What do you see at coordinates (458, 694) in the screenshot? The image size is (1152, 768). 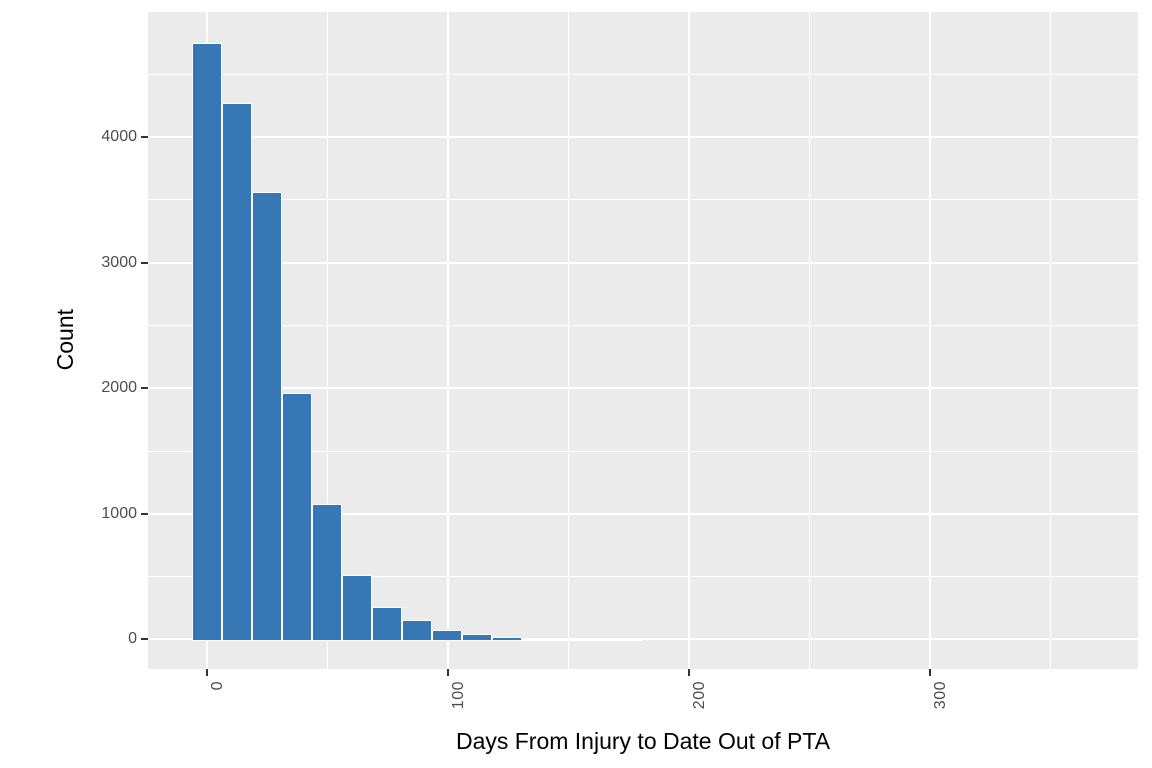 I see `x-axis-tick-label: 100` at bounding box center [458, 694].